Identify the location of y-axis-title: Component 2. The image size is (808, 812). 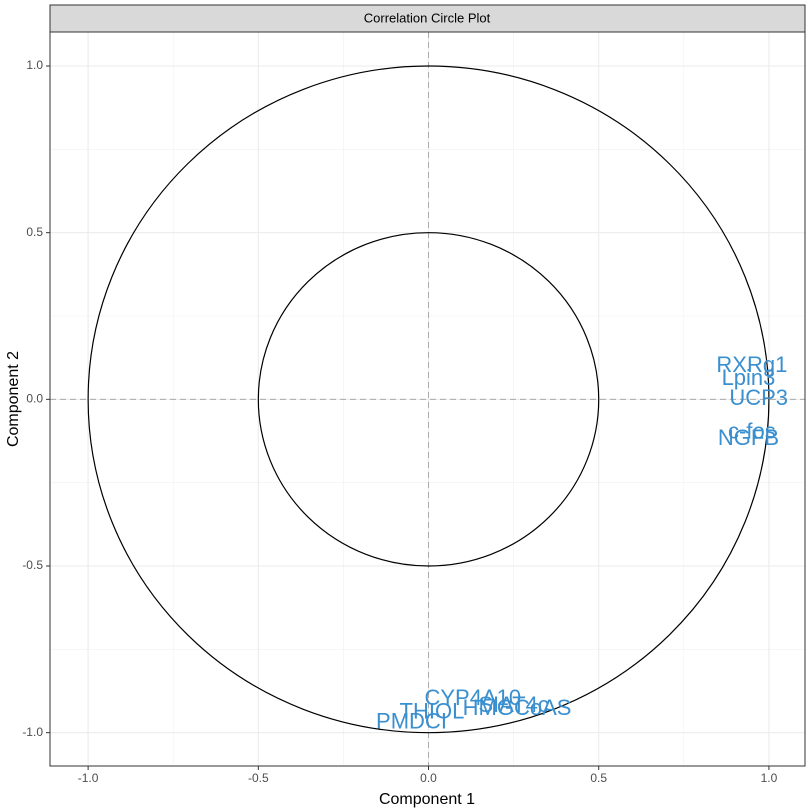
(13, 399).